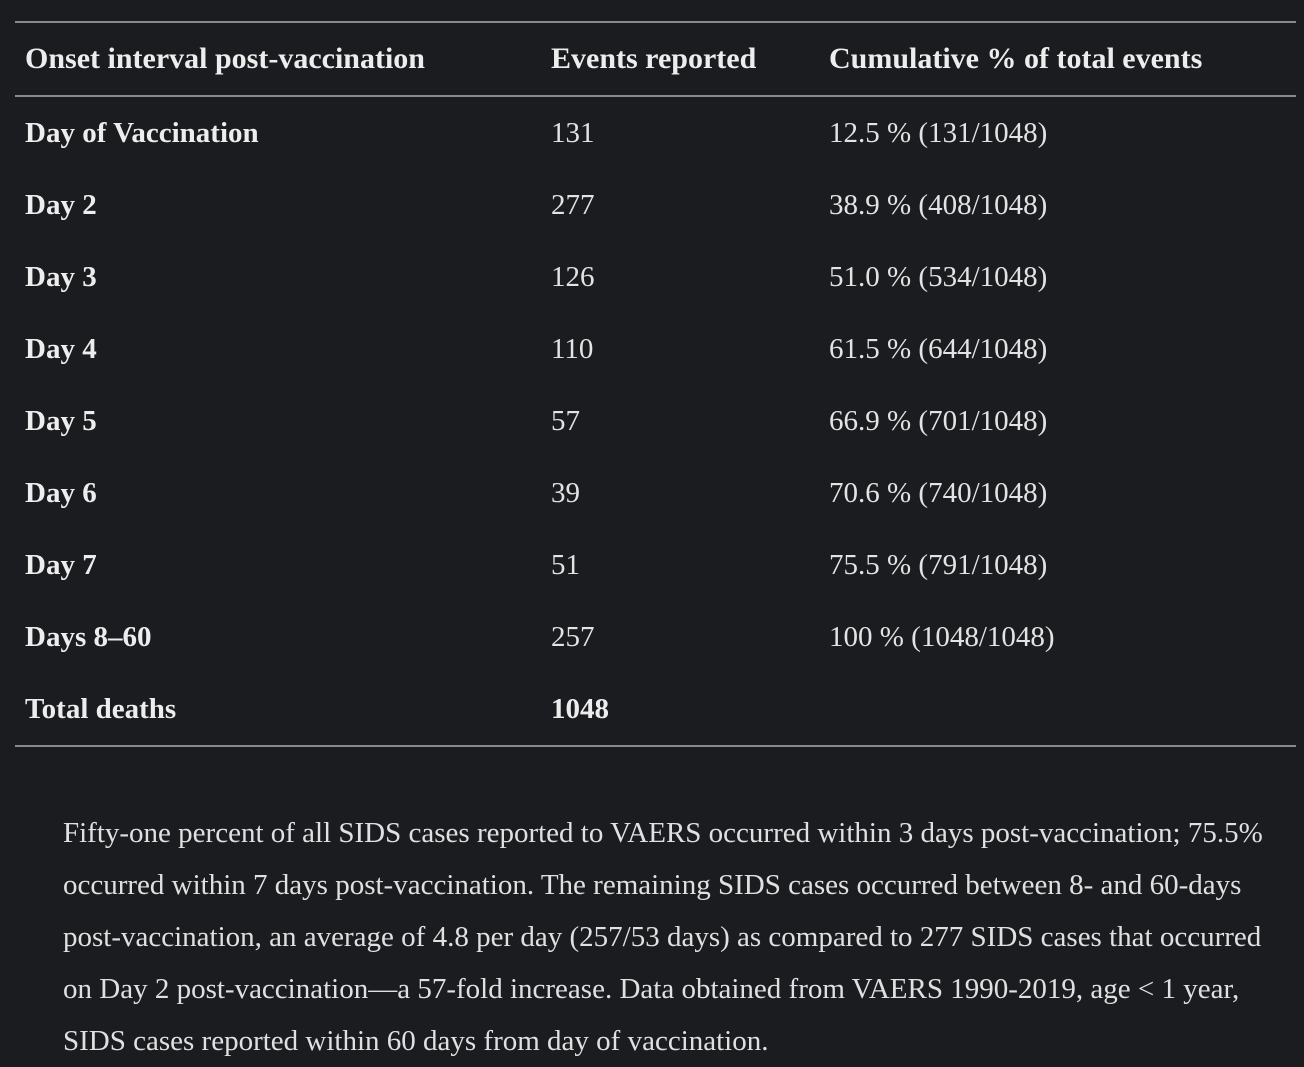 The image size is (1304, 1067). Describe the element at coordinates (938, 420) in the screenshot. I see `row-cumulative: 66.9 % (701/1048)` at that location.